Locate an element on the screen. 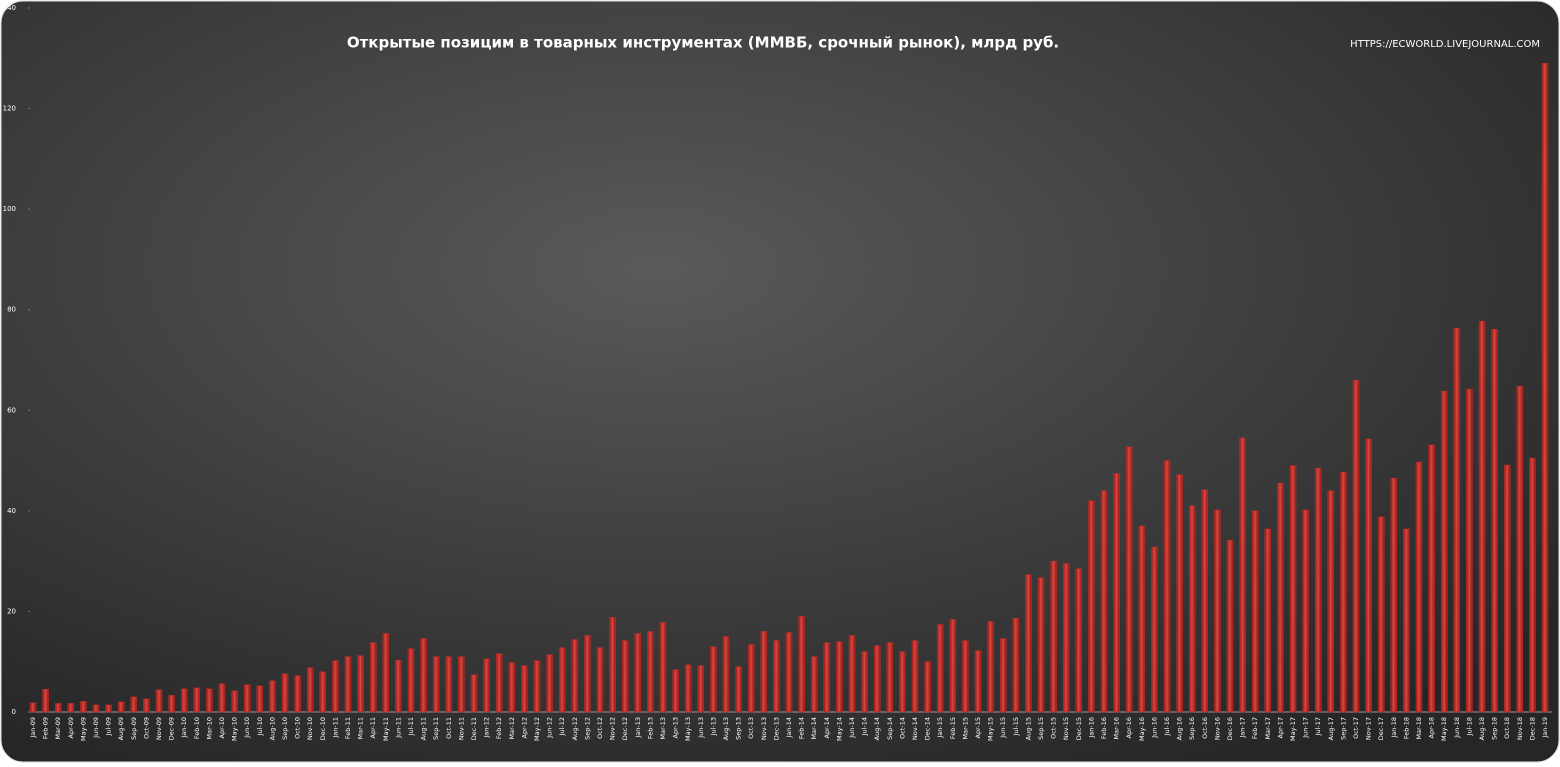  x-tick-label: Oct-16 is located at coordinates (1205, 728).